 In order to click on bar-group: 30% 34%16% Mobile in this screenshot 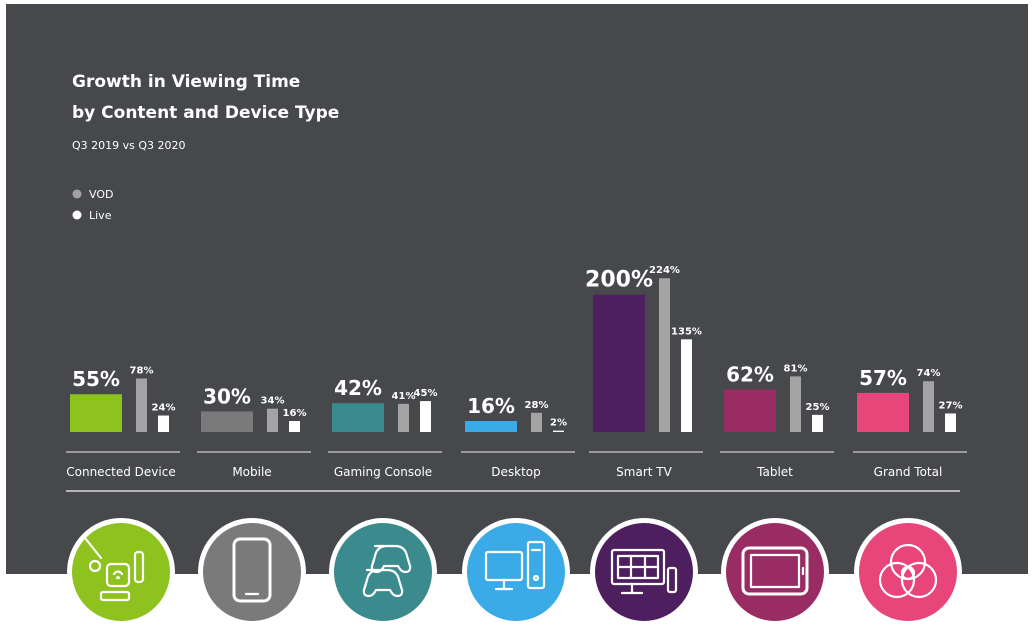, I will do `click(254, 431)`.